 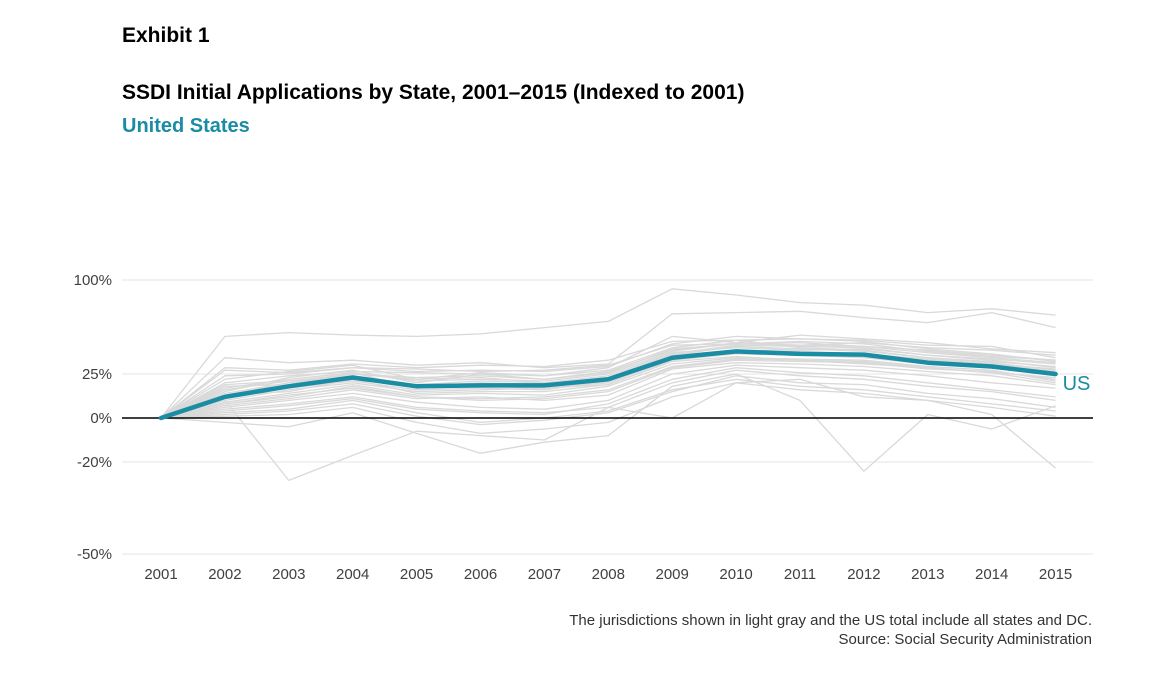 What do you see at coordinates (672, 574) in the screenshot?
I see `x-tick-label: 2009` at bounding box center [672, 574].